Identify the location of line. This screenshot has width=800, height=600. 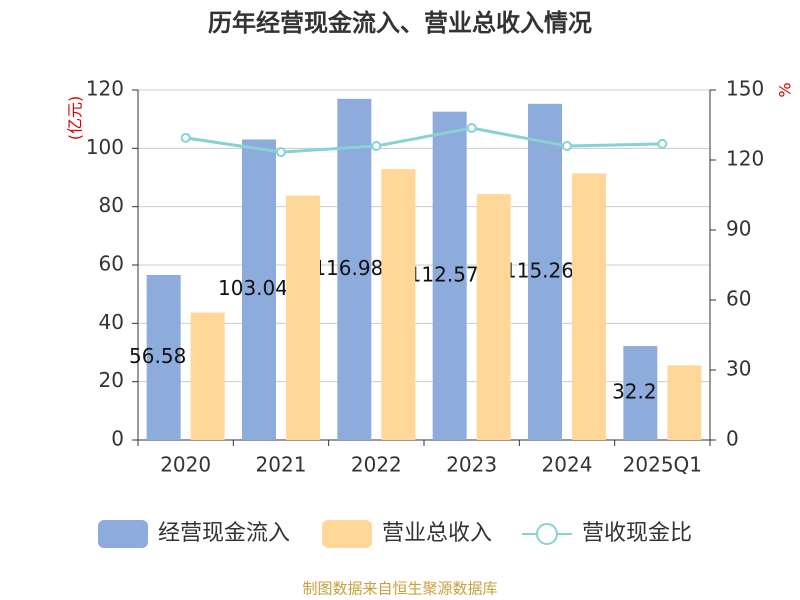
(424, 140).